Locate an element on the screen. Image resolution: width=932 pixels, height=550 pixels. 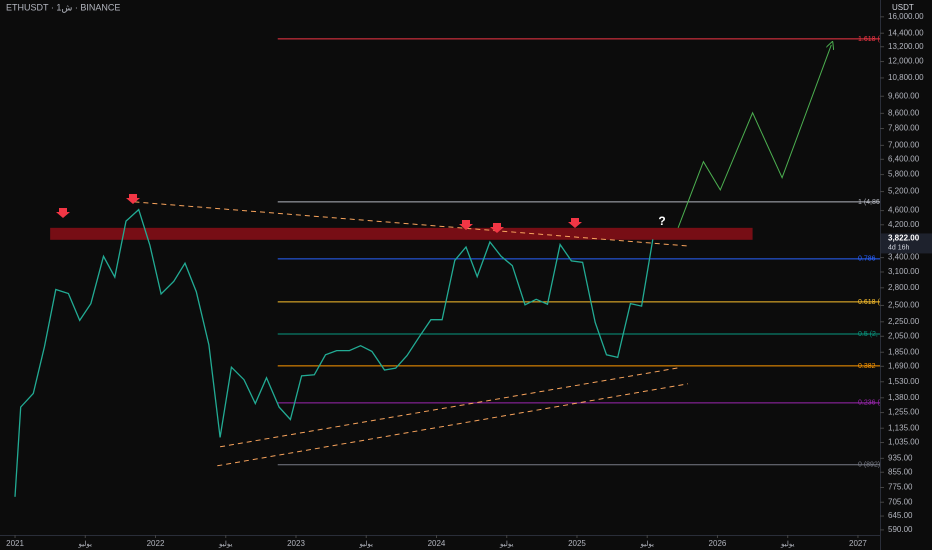
y-tick-label: 9,600.00 is located at coordinates (904, 95).